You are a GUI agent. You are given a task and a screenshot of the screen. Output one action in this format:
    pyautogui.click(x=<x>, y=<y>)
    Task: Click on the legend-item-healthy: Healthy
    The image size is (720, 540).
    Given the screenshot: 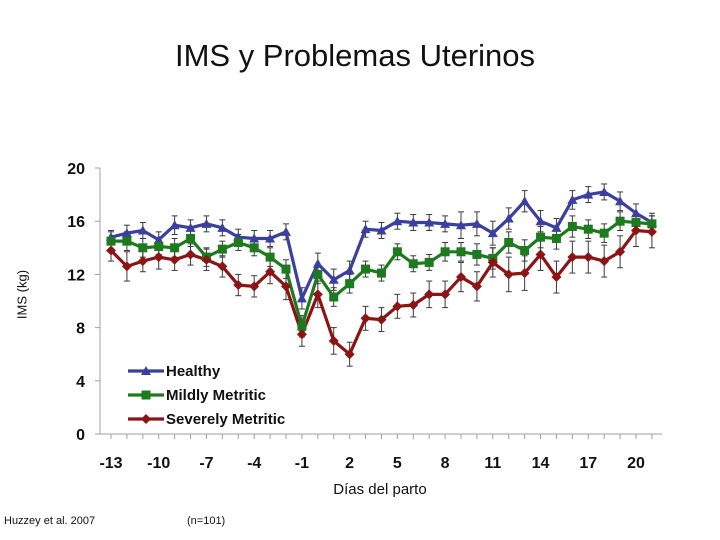 What is the action you would take?
    pyautogui.click(x=174, y=371)
    